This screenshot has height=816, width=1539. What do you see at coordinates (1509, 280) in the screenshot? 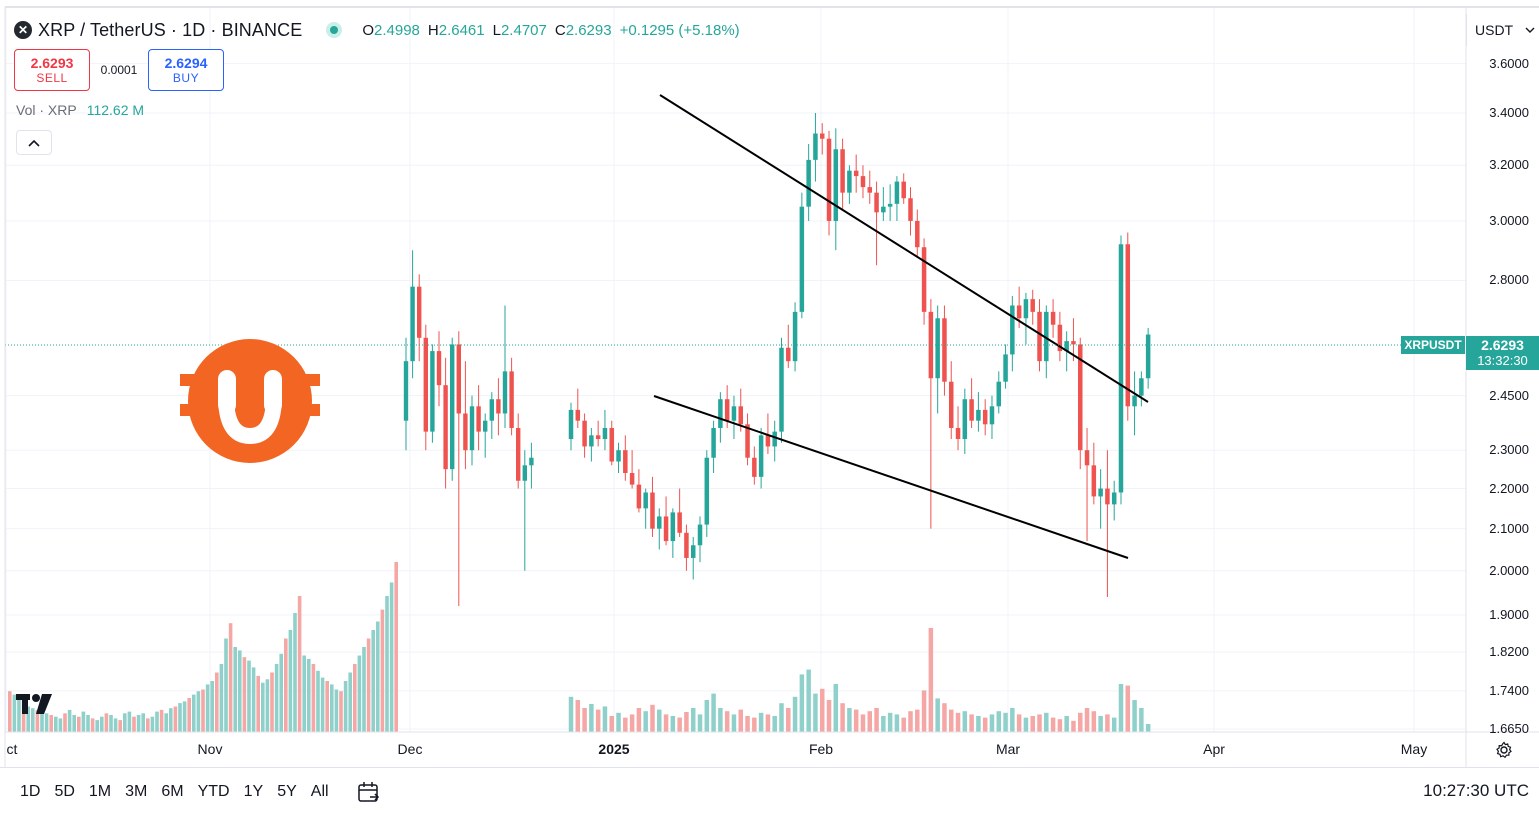
I see `price-tick-label: 2.8000` at bounding box center [1509, 280].